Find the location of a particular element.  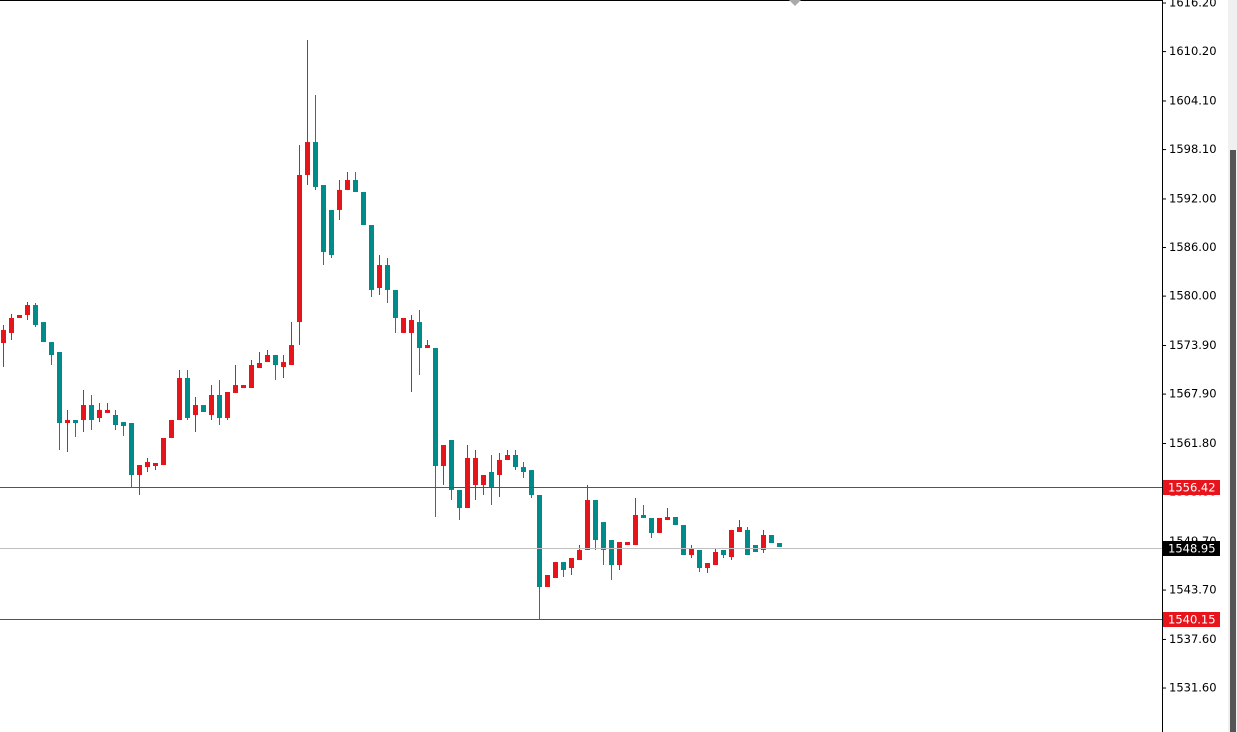

y-tick-label: 1537.60 is located at coordinates (1193, 639).